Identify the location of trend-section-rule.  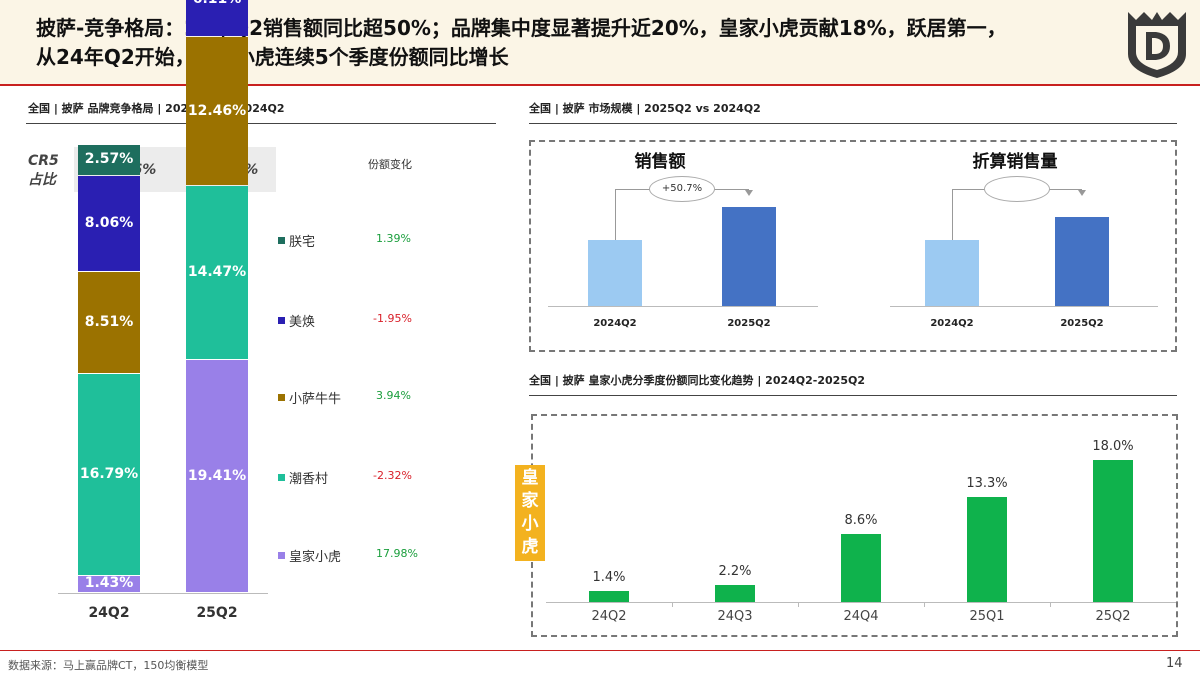
(853, 395).